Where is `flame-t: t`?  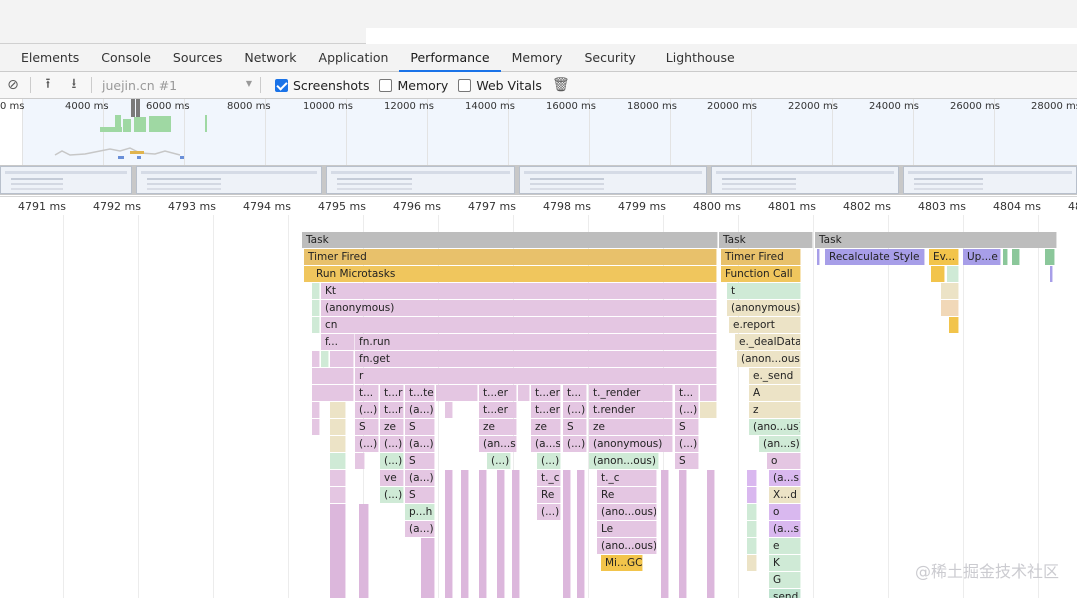 flame-t: t is located at coordinates (764, 291).